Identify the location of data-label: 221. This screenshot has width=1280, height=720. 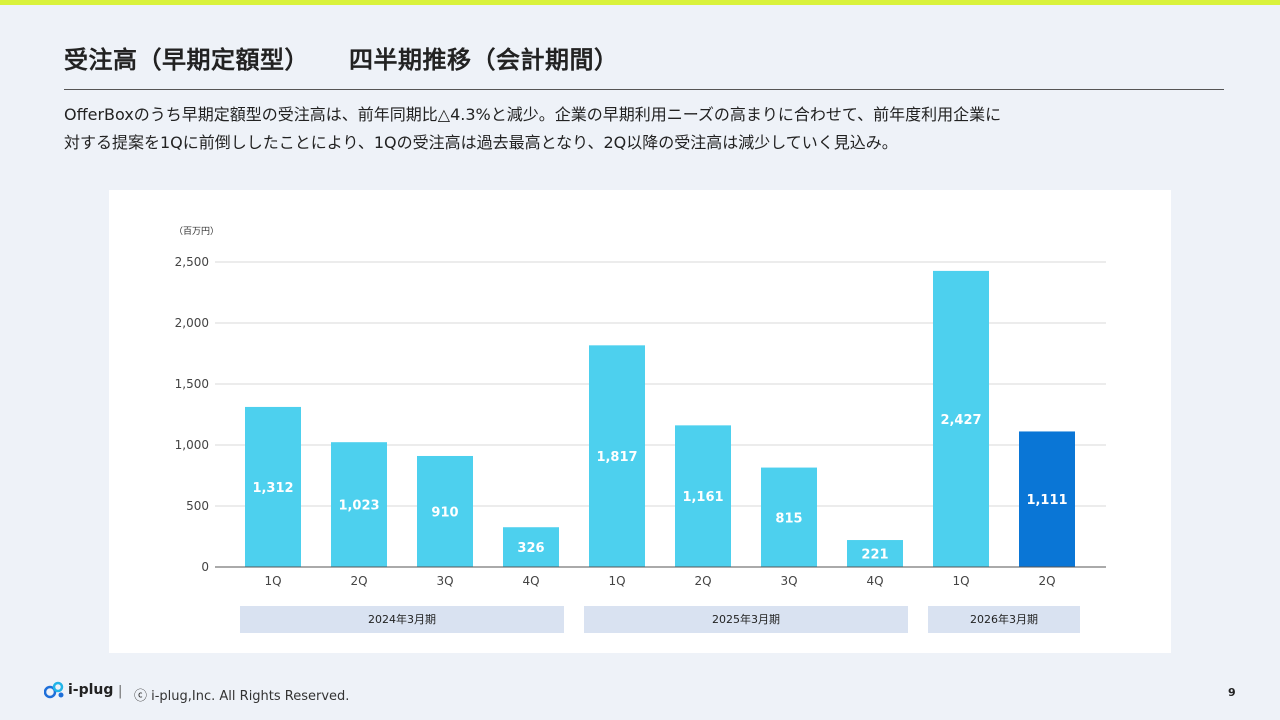
(874, 555).